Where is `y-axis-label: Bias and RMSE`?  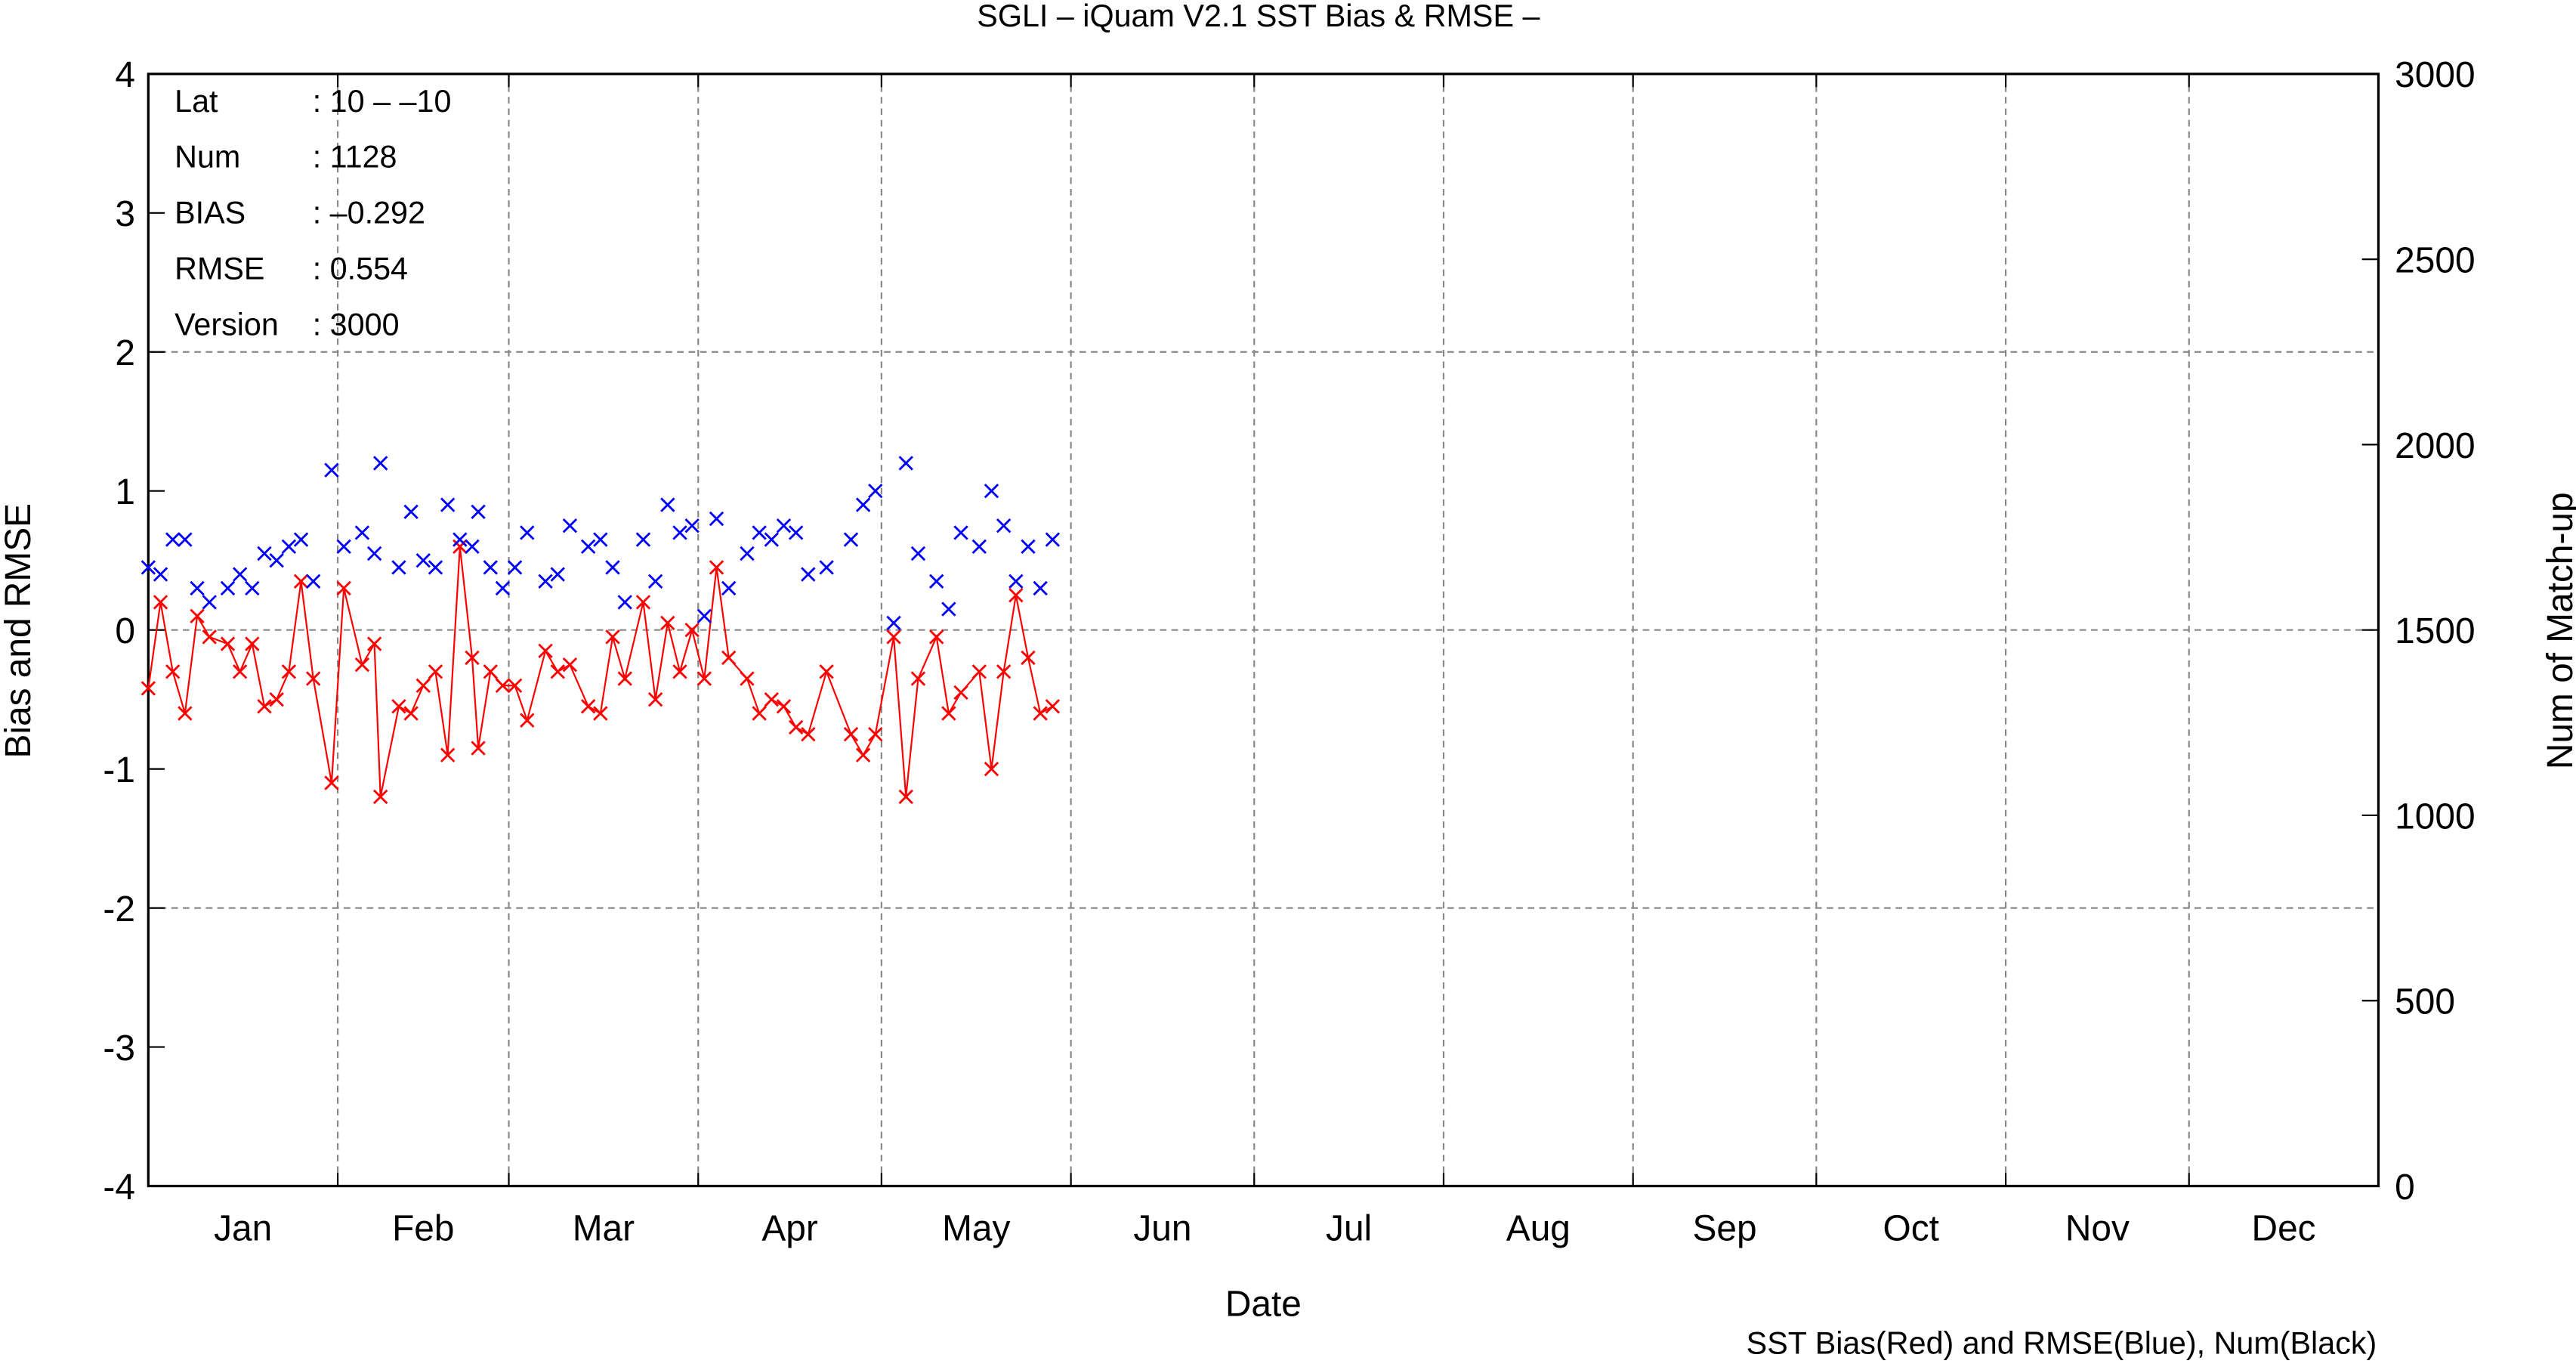
y-axis-label: Bias and RMSE is located at coordinates (19, 631).